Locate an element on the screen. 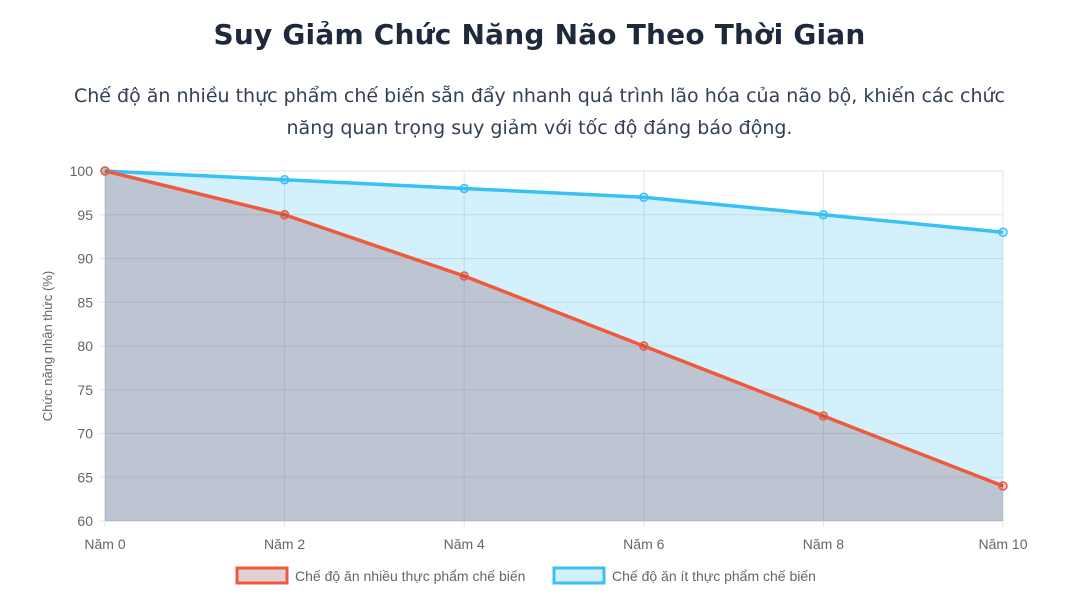 The image size is (1079, 614). chart-title: Suy Giảm Chức Năng Não Theo Thời Gian is located at coordinates (539, 34).